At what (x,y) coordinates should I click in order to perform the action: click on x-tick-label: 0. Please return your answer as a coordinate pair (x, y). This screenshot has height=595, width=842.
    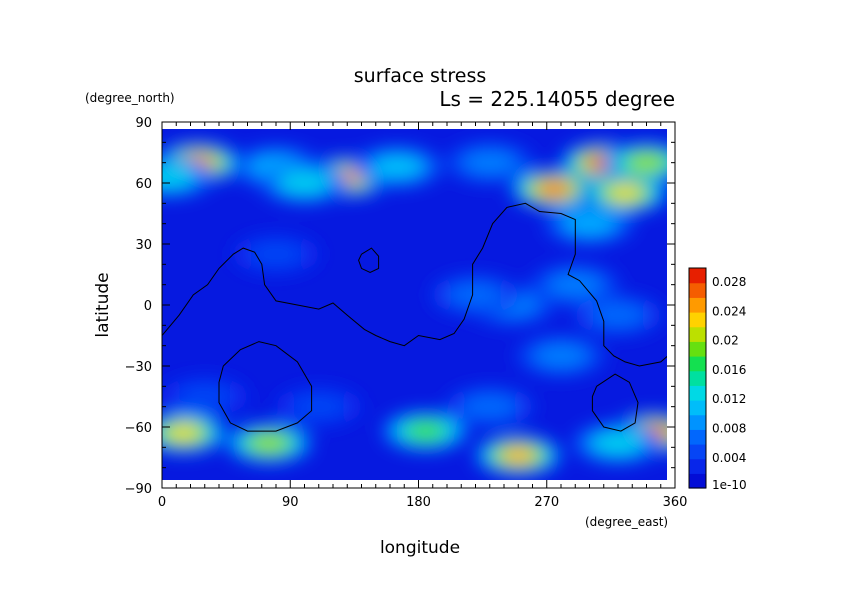
    Looking at the image, I should click on (162, 502).